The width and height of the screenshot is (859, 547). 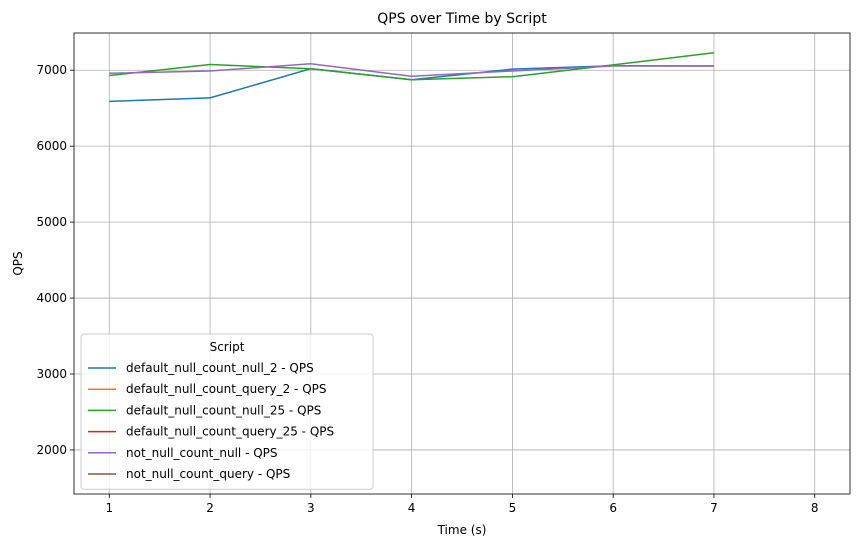 What do you see at coordinates (210, 508) in the screenshot?
I see `x-tick-label: 2` at bounding box center [210, 508].